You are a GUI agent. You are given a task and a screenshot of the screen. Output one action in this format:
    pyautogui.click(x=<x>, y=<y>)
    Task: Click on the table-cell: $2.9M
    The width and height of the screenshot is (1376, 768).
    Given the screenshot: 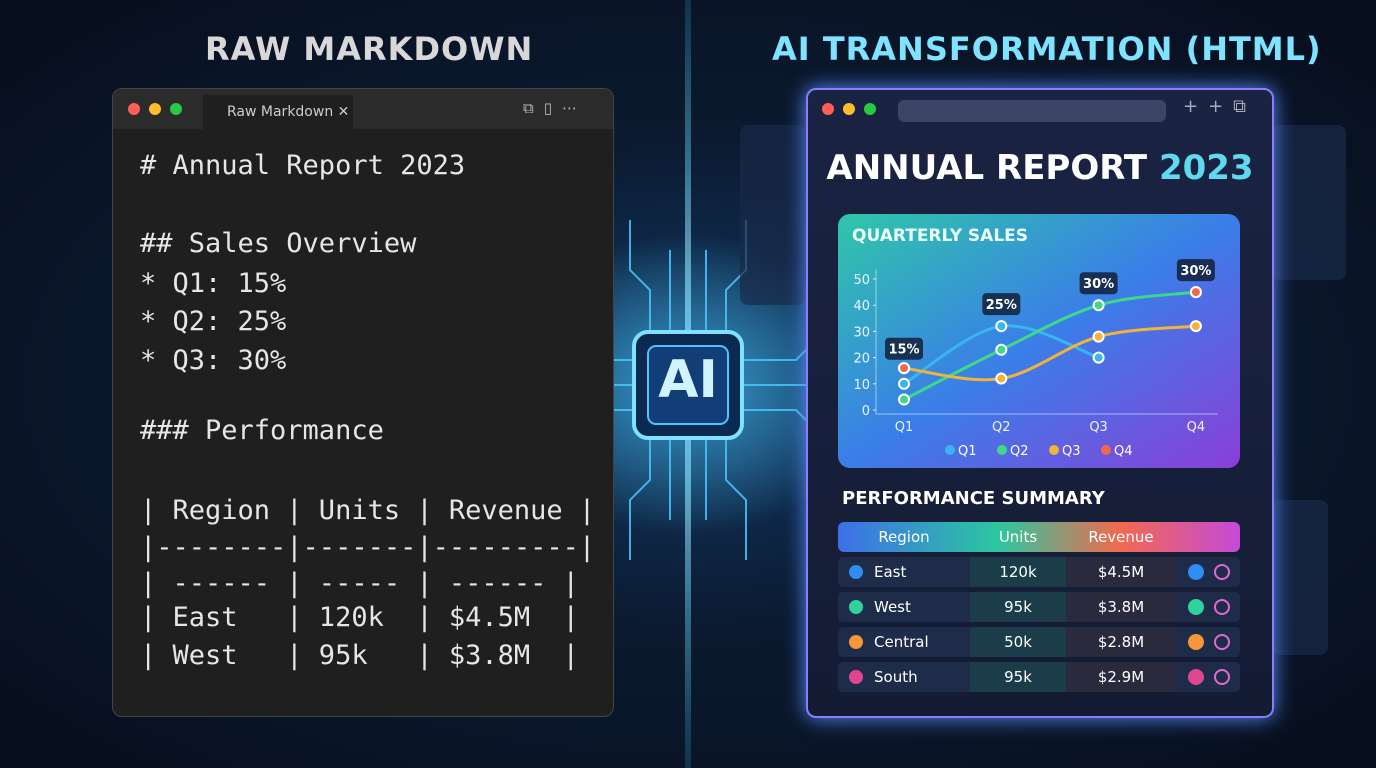 What is the action you would take?
    pyautogui.click(x=1121, y=677)
    